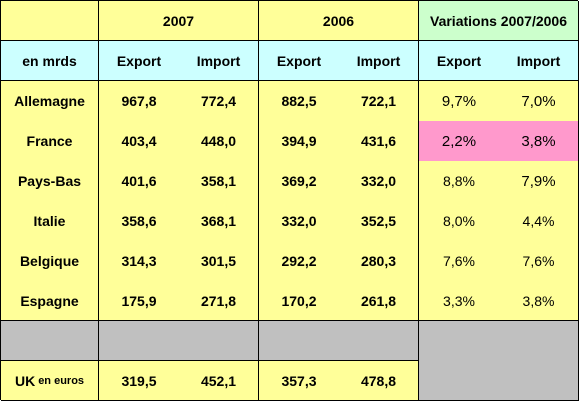 This screenshot has height=401, width=579. What do you see at coordinates (61, 380) in the screenshot?
I see `uk-note: en euros` at bounding box center [61, 380].